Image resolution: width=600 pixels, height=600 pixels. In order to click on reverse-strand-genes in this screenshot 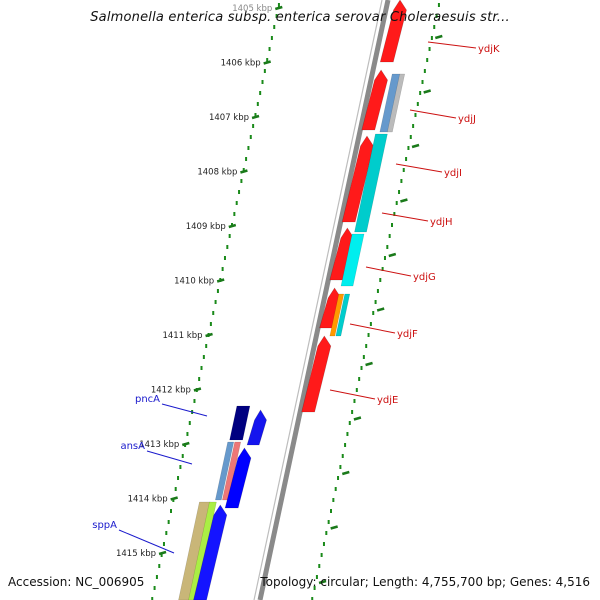, I will do `click(354, 206)`.